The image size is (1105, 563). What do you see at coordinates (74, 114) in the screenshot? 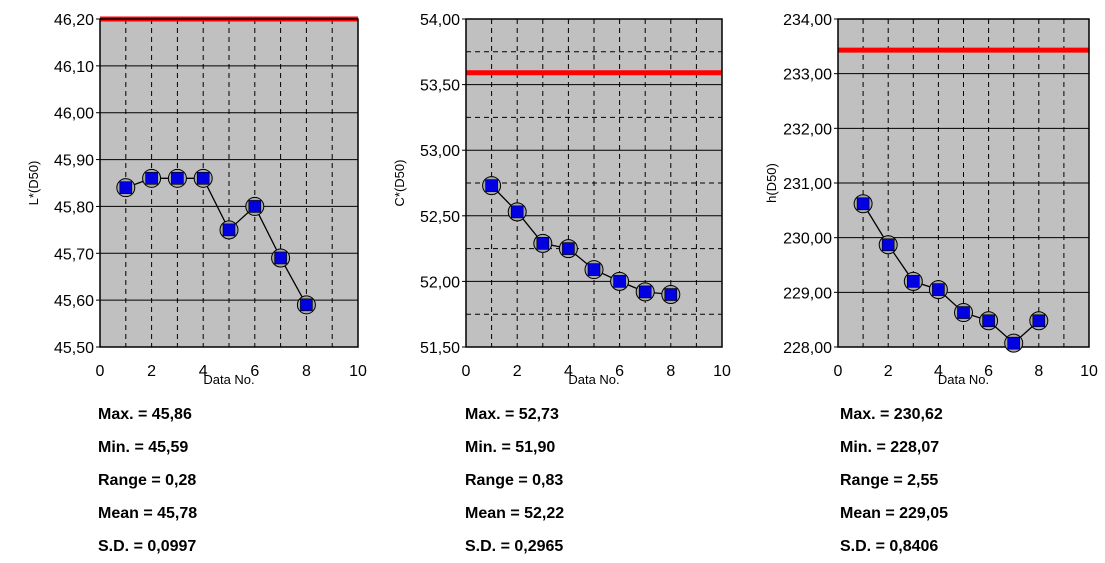
I see `y-tick-label: 46,00` at bounding box center [74, 114].